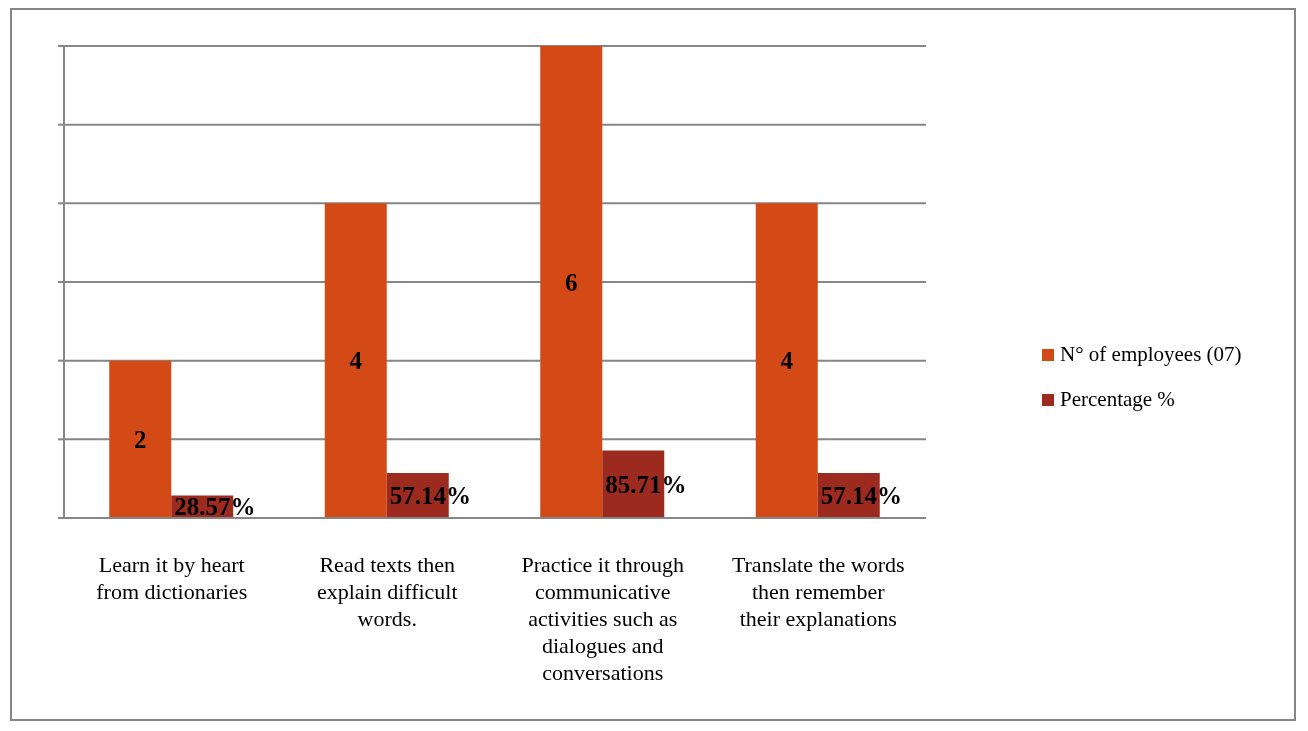 The width and height of the screenshot is (1308, 731). What do you see at coordinates (603, 618) in the screenshot?
I see `x-tick-label: Practice it through communicative activities such as dialogues and conversations` at bounding box center [603, 618].